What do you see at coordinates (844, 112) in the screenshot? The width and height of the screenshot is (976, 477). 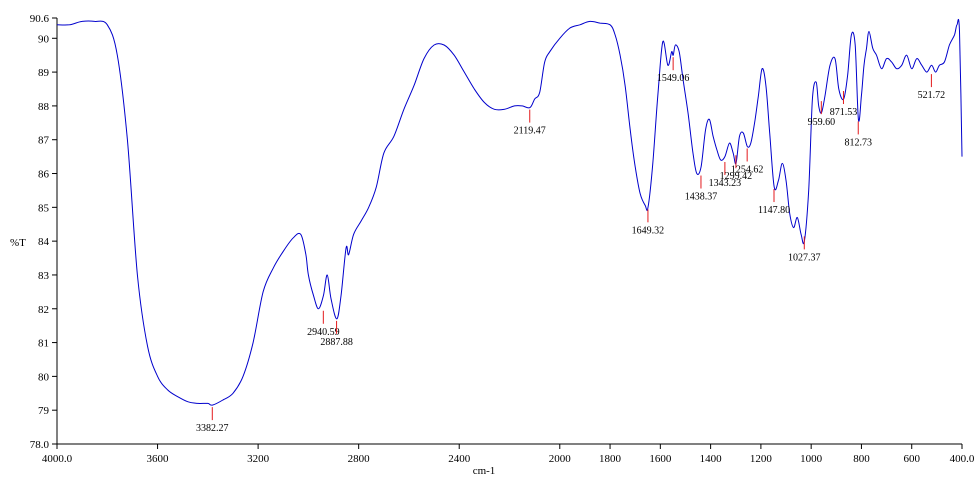 I see `peak-label: 871.53` at bounding box center [844, 112].